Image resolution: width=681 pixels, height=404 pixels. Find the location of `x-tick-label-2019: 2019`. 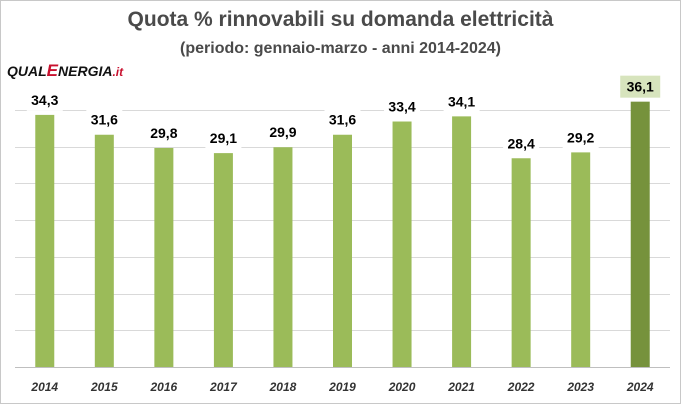

x-tick-label-2019: 2019 is located at coordinates (342, 387).